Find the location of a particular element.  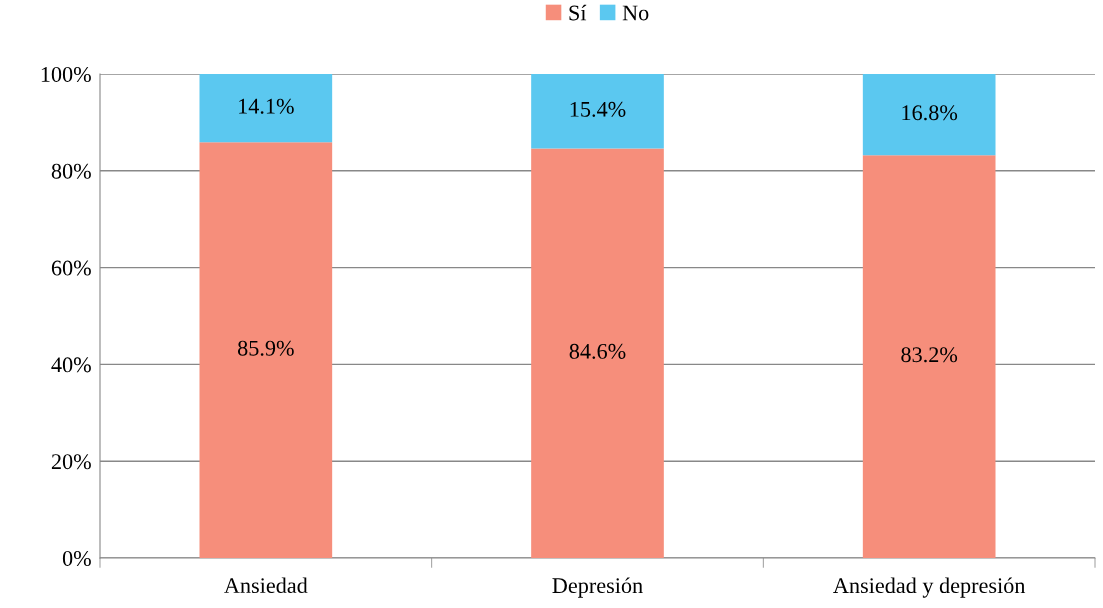

data-label: 85.9% is located at coordinates (265, 348).